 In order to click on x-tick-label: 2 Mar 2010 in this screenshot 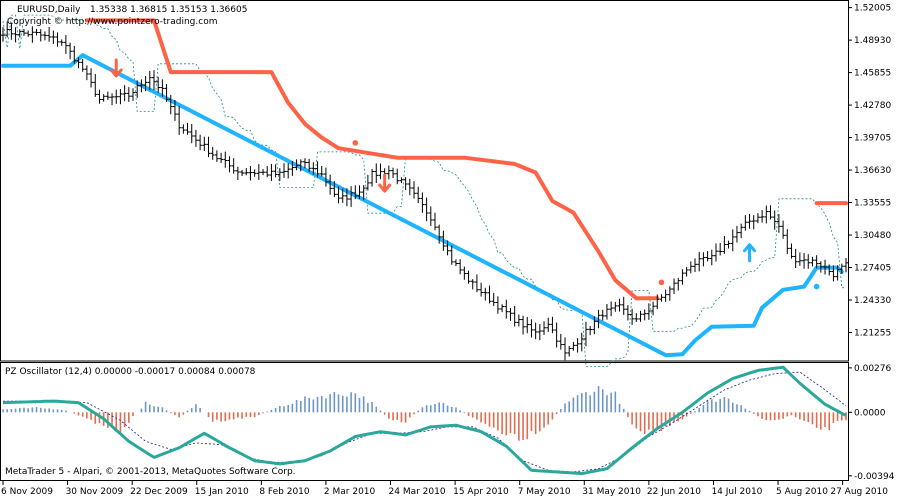, I will do `click(350, 492)`.